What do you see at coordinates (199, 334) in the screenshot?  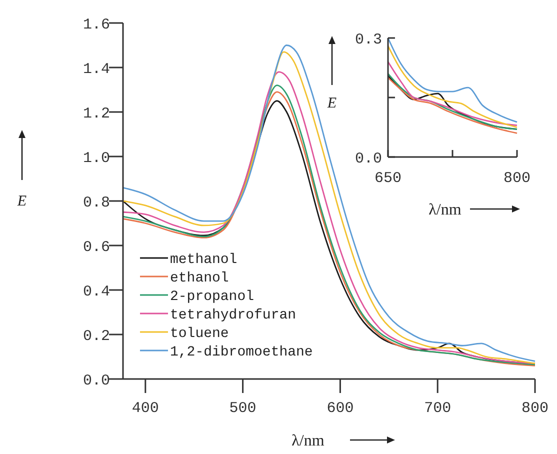 I see `legend-label: toluene` at bounding box center [199, 334].